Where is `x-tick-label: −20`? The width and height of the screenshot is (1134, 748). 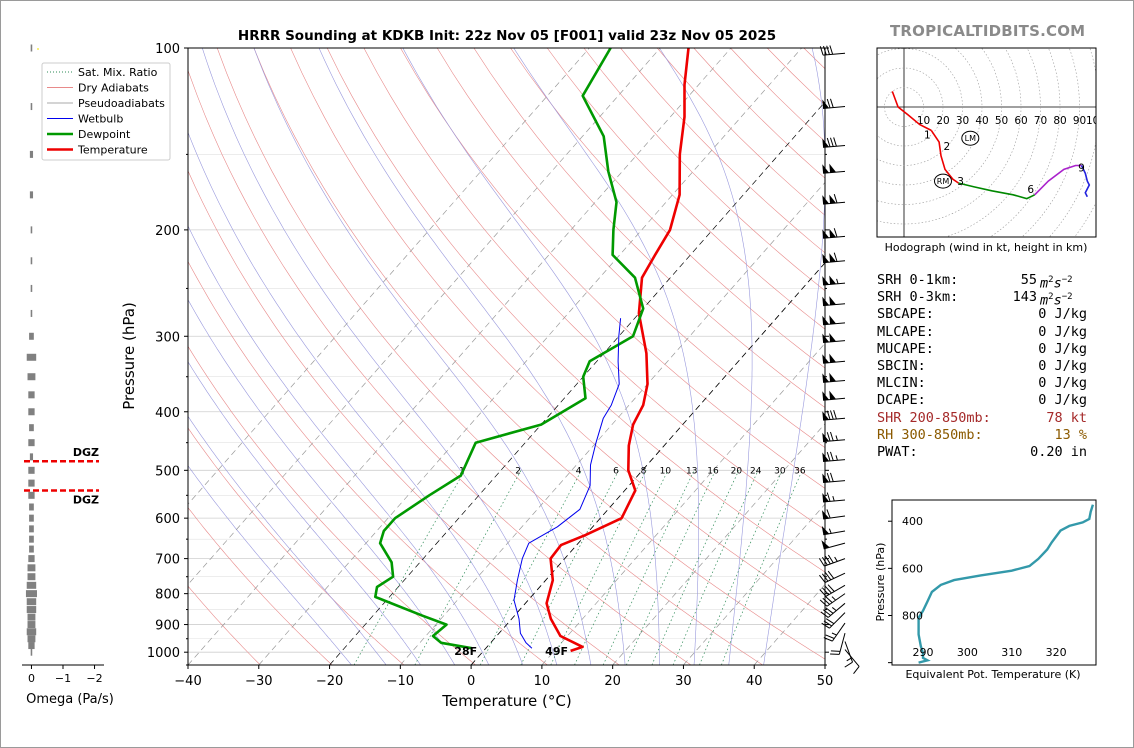
x-tick-label: −20 is located at coordinates (329, 681).